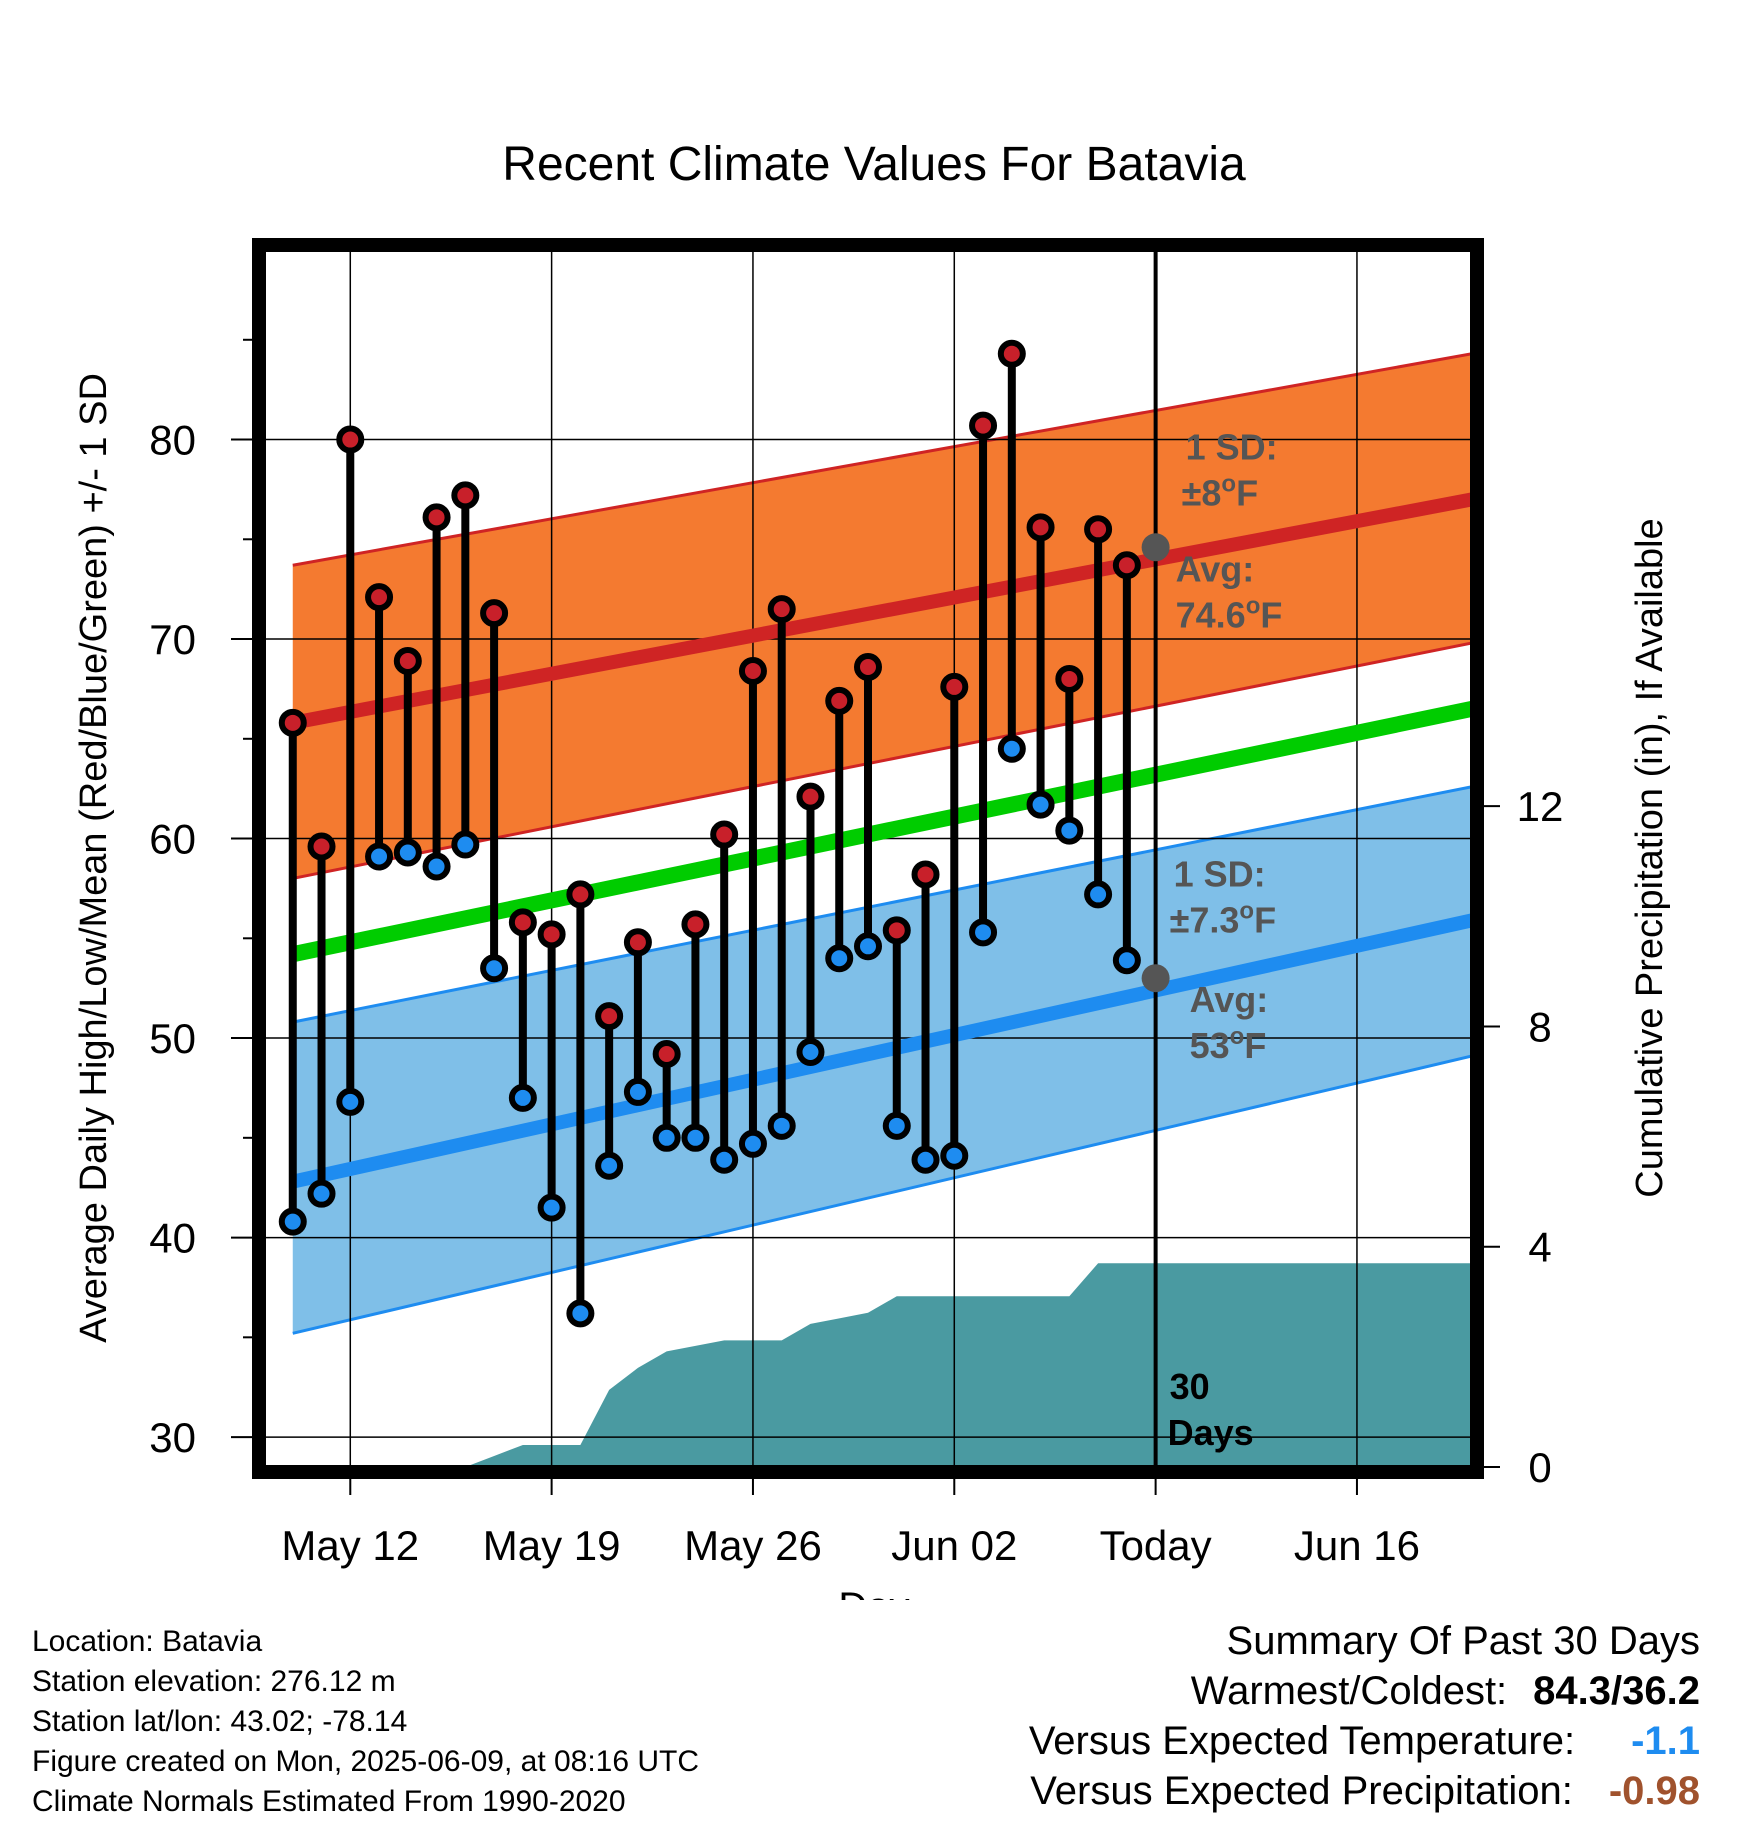 This screenshot has width=1748, height=1828. What do you see at coordinates (1539, 1247) in the screenshot?
I see `y2-tick-label: 4` at bounding box center [1539, 1247].